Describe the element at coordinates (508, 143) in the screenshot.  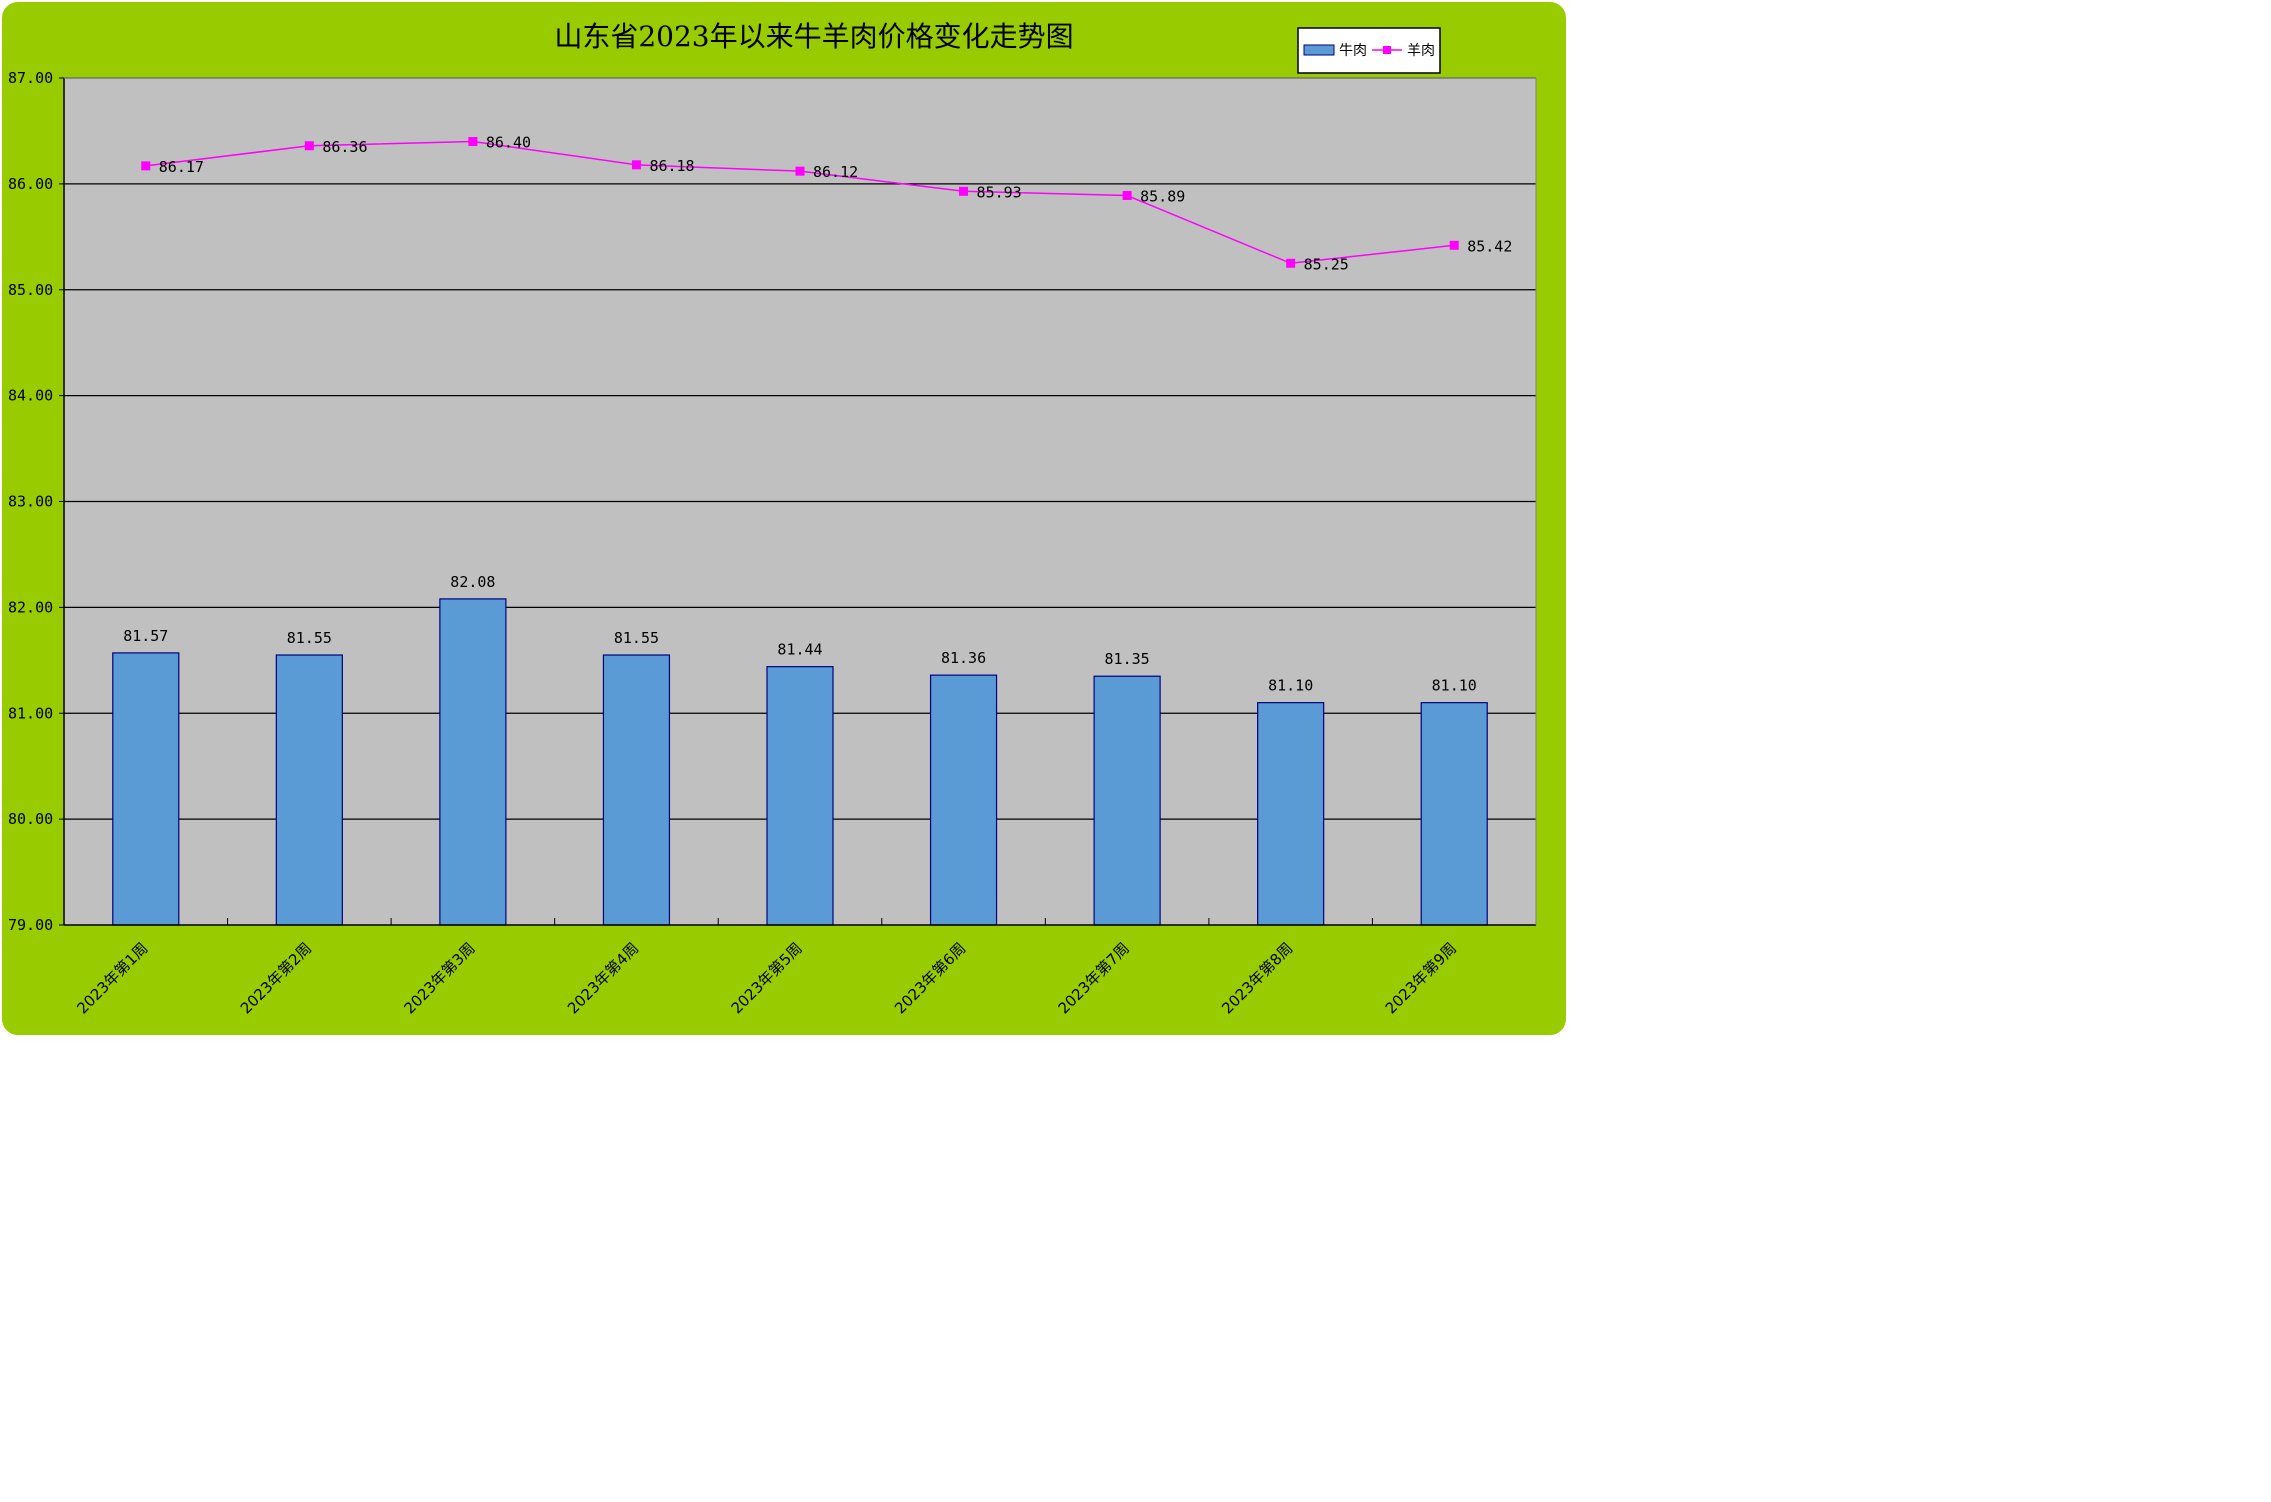
I see `lamb-value-label: 86.40` at that location.